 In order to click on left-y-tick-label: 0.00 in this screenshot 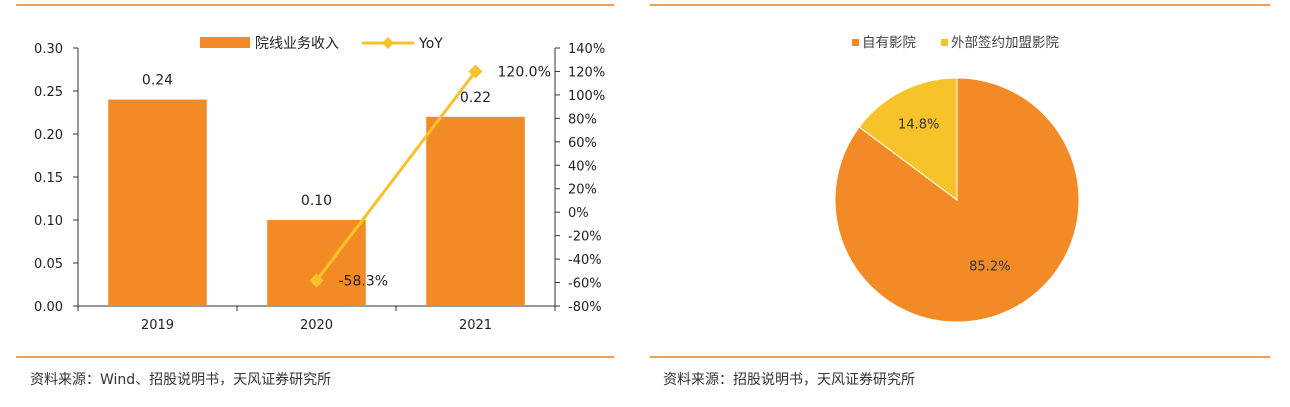, I will do `click(48, 307)`.